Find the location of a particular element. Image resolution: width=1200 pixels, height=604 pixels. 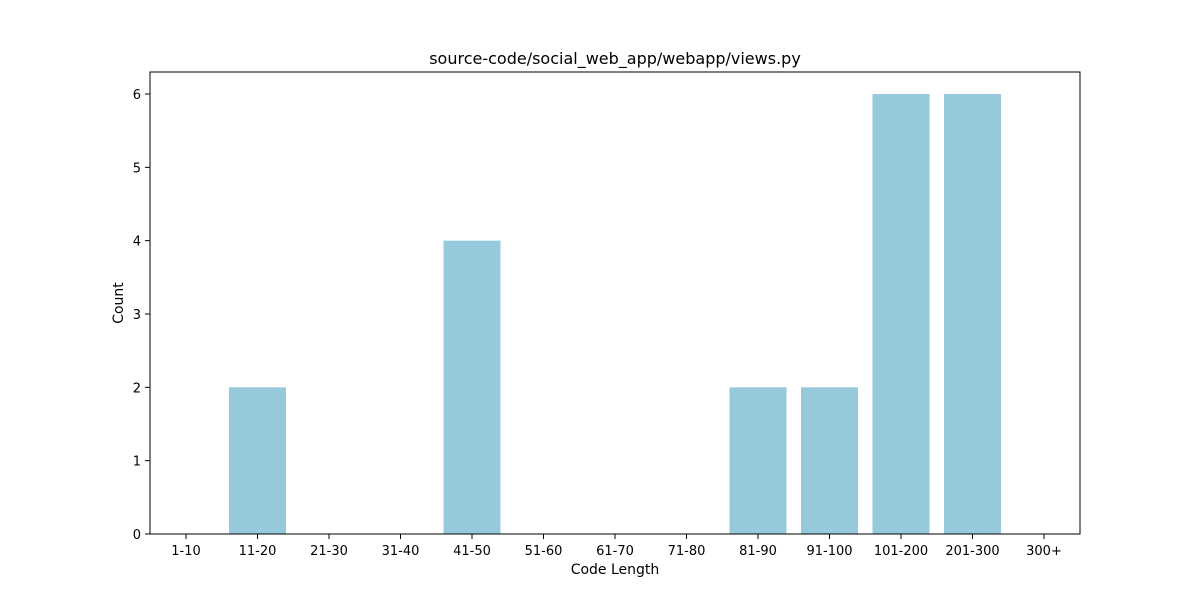

x-tick-label: 51-60 is located at coordinates (544, 551).